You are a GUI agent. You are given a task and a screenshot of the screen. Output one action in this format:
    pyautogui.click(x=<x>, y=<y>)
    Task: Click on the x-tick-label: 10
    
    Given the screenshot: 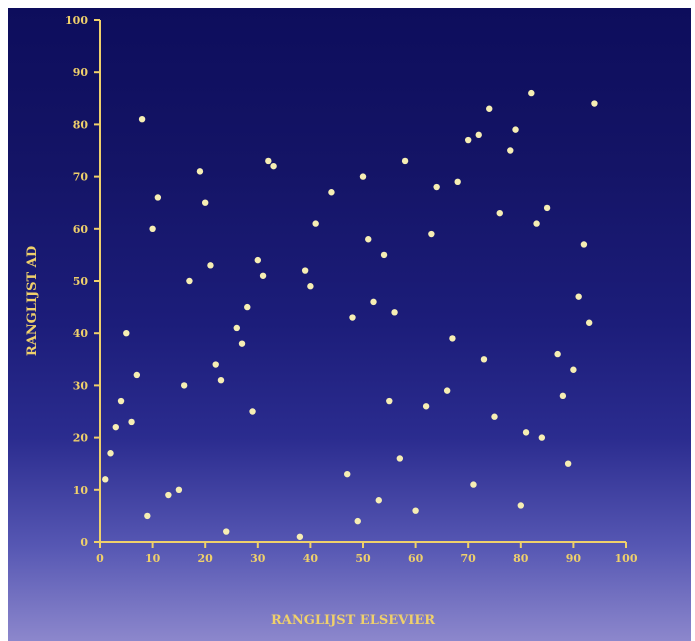 What is the action you would take?
    pyautogui.click(x=153, y=558)
    